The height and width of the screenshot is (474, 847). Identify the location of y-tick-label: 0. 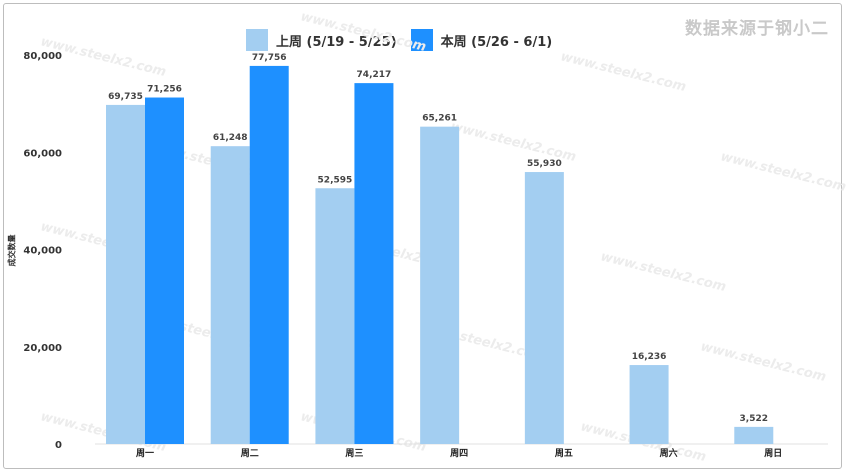
(58, 445).